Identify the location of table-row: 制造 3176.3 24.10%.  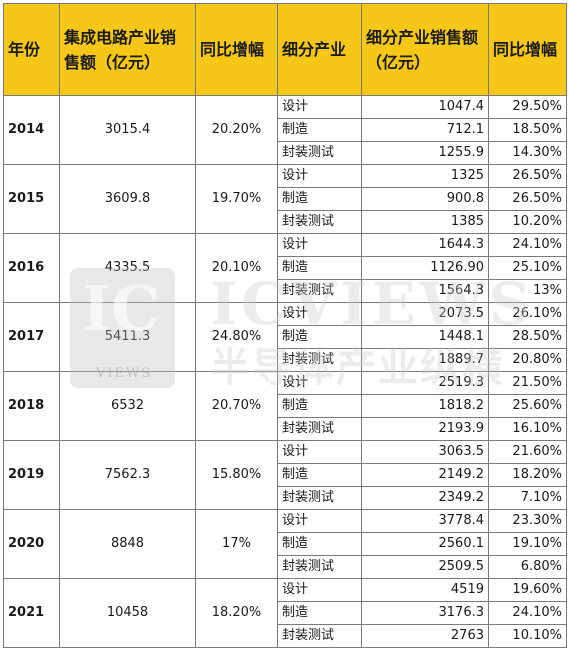
(285, 613).